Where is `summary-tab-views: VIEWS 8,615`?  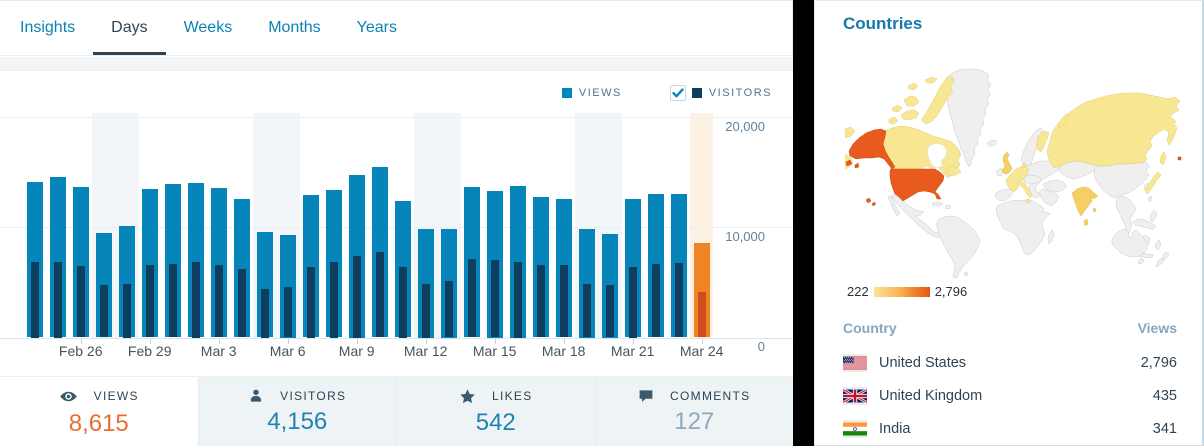
summary-tab-views: VIEWS 8,615 is located at coordinates (99, 411).